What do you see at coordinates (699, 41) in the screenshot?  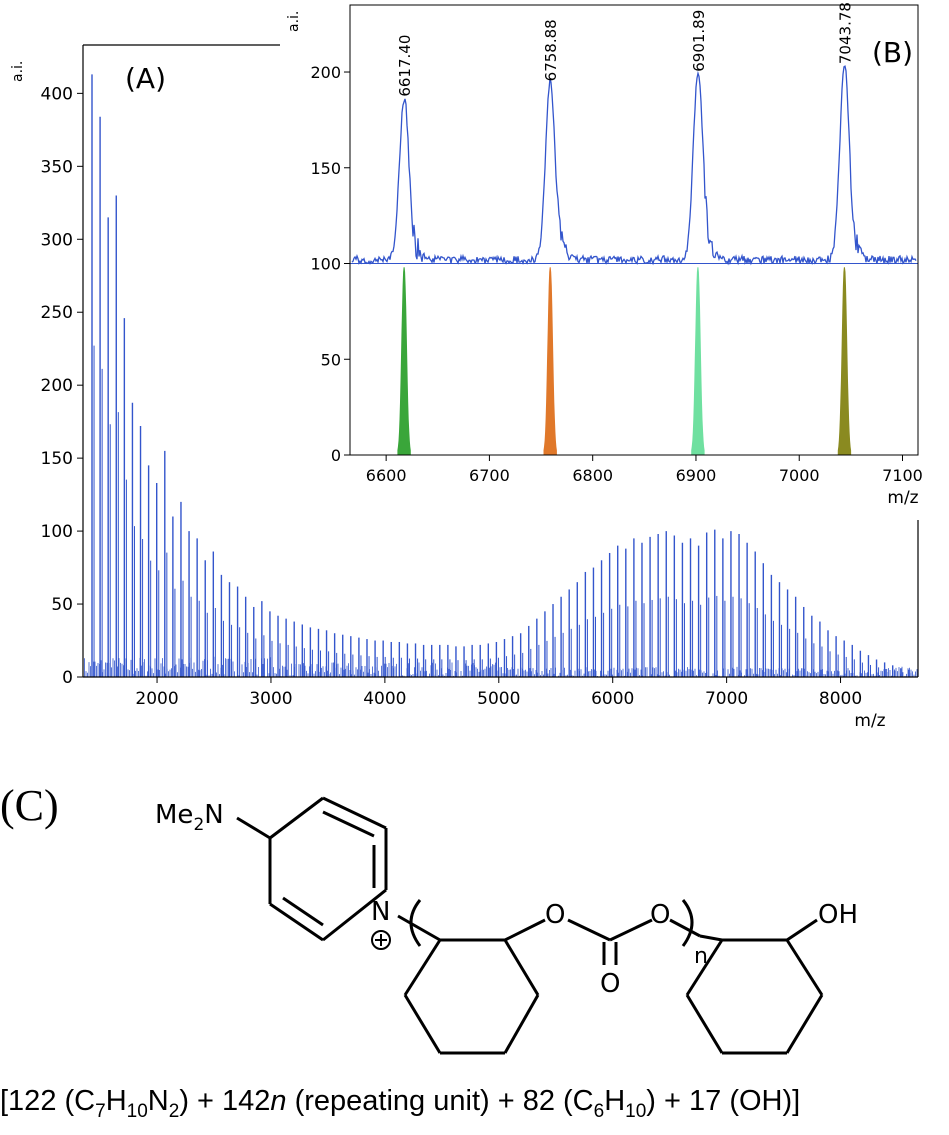 I see `chart-b-peak-label: 6901.89` at bounding box center [699, 41].